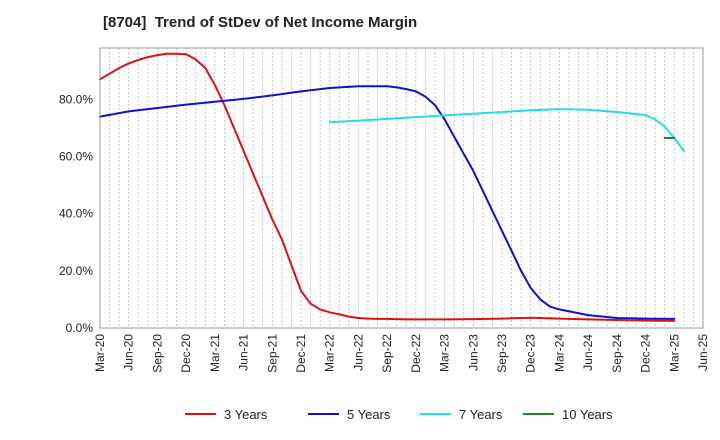 The height and width of the screenshot is (440, 720). What do you see at coordinates (473, 352) in the screenshot?
I see `x-tick-label: Jun-23` at bounding box center [473, 352].